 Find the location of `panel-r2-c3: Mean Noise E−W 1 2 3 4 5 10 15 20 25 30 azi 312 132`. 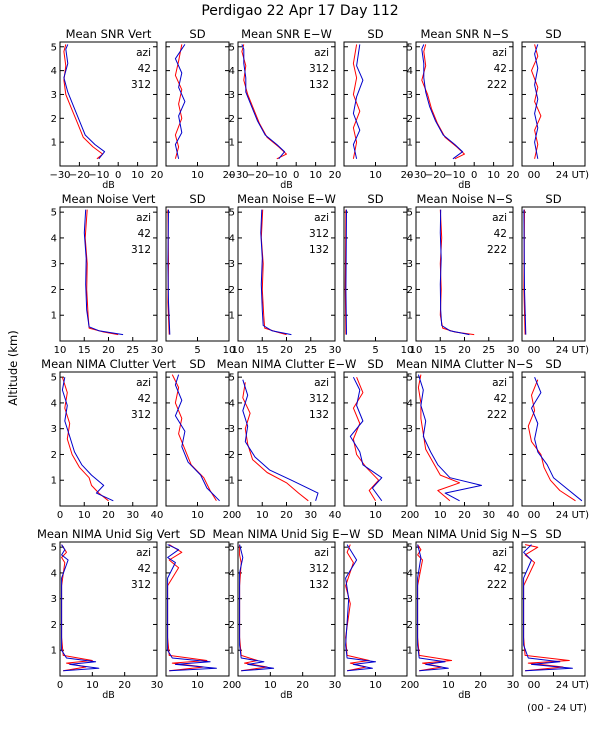

panel-r2-c3: Mean Noise E−W 1 2 3 4 5 10 15 20 25 30 azi 312 132 is located at coordinates (285, 274).